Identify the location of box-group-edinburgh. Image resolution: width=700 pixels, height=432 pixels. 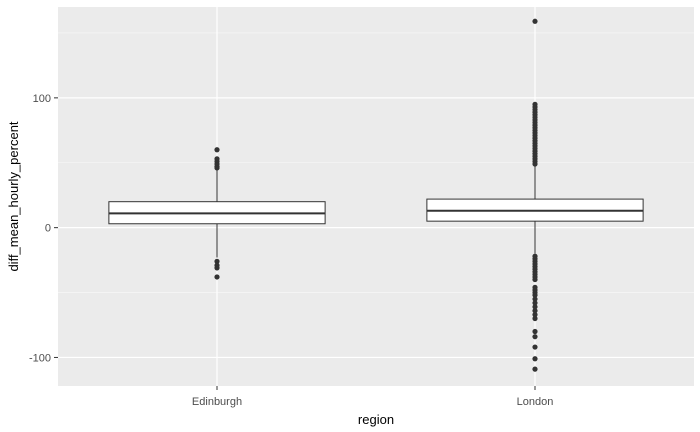
(217, 213).